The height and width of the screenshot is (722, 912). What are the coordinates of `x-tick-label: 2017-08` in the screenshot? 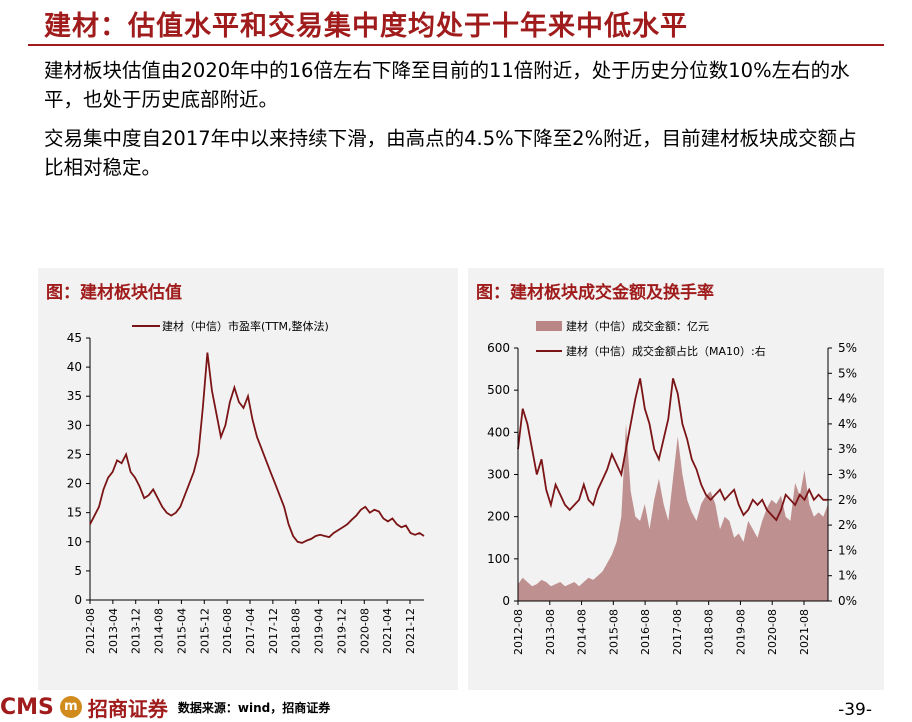 It's located at (677, 632).